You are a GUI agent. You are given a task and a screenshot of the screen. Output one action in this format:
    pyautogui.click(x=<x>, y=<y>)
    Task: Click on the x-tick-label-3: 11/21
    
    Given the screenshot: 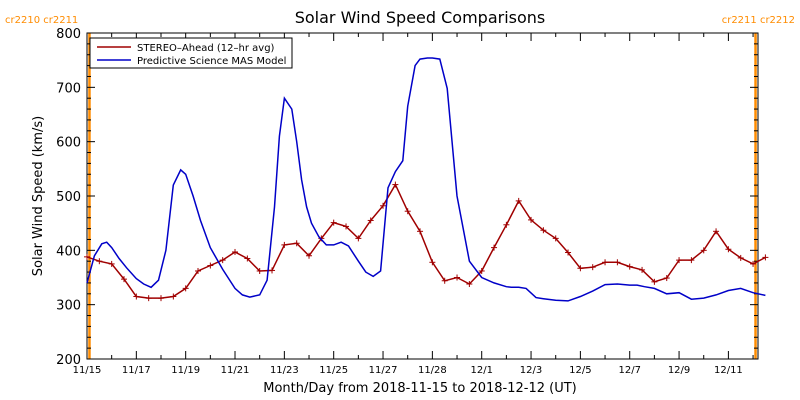 What is the action you would take?
    pyautogui.click(x=235, y=370)
    